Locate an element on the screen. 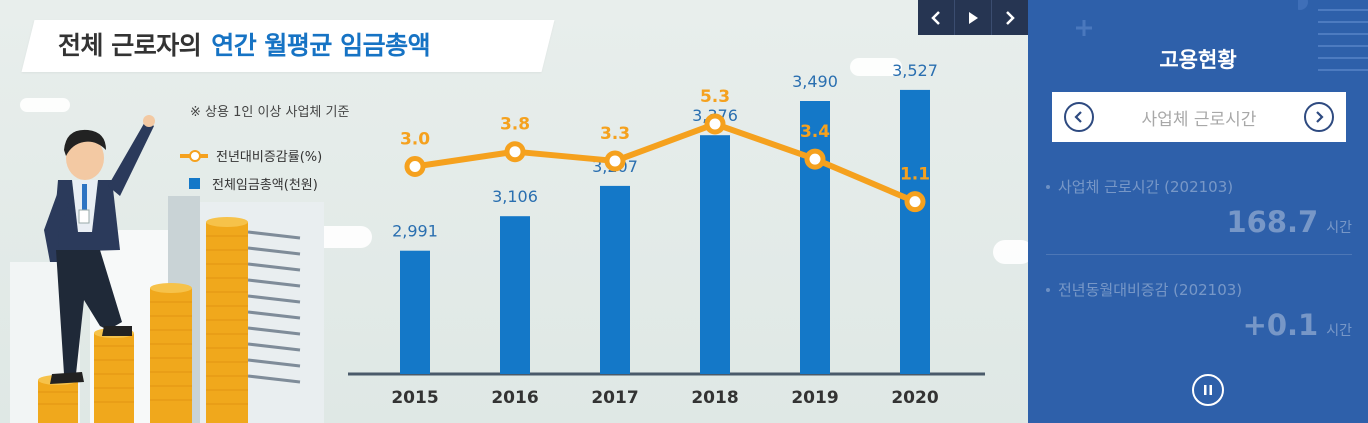  rate-value-label: 5.3 is located at coordinates (715, 97).